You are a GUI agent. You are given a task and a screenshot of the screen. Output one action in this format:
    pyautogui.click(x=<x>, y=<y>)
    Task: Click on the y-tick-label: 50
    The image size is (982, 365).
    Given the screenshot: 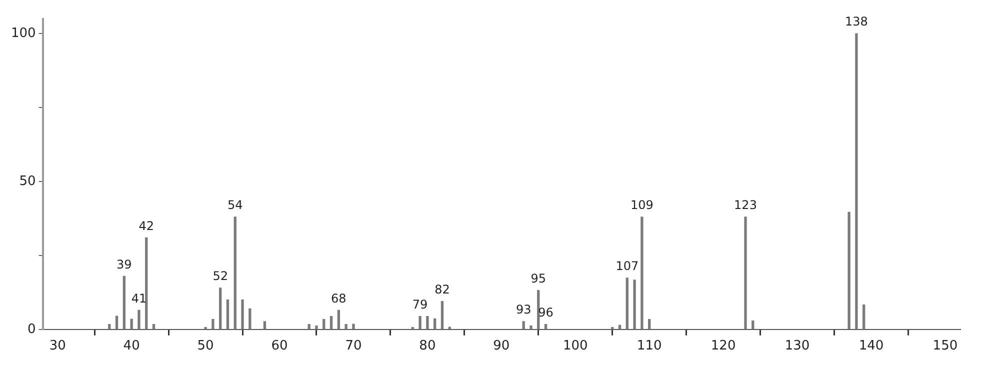 What is the action you would take?
    pyautogui.click(x=27, y=181)
    